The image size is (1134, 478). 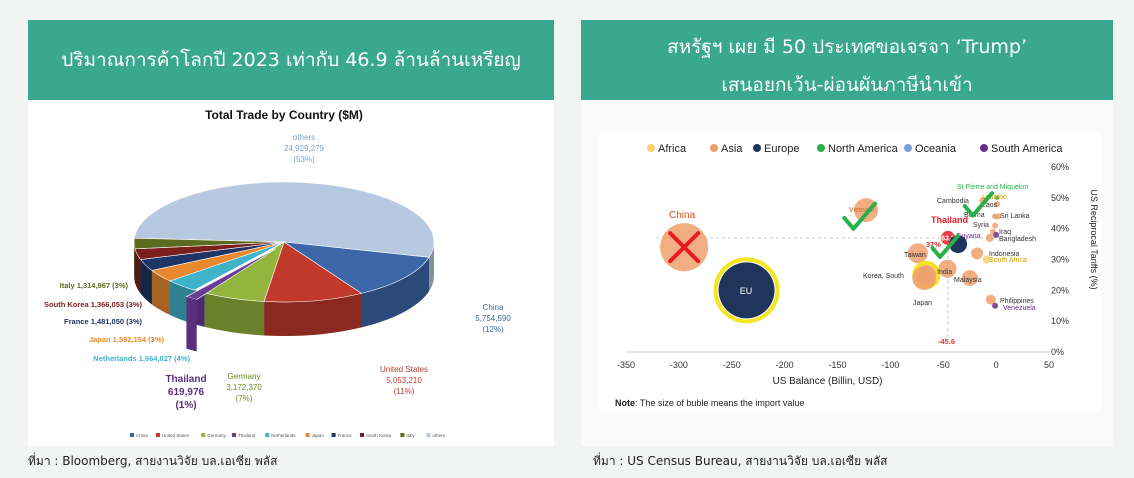 I want to click on x-tick-label: -100, so click(x=890, y=365).